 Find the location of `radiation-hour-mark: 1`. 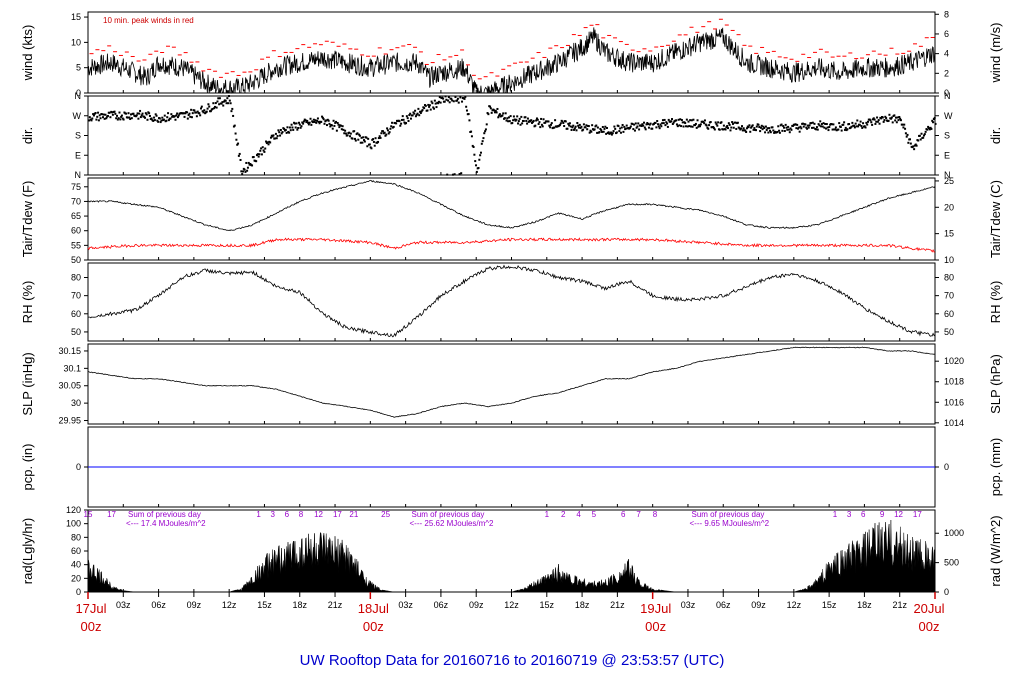

radiation-hour-mark: 1 is located at coordinates (258, 514).